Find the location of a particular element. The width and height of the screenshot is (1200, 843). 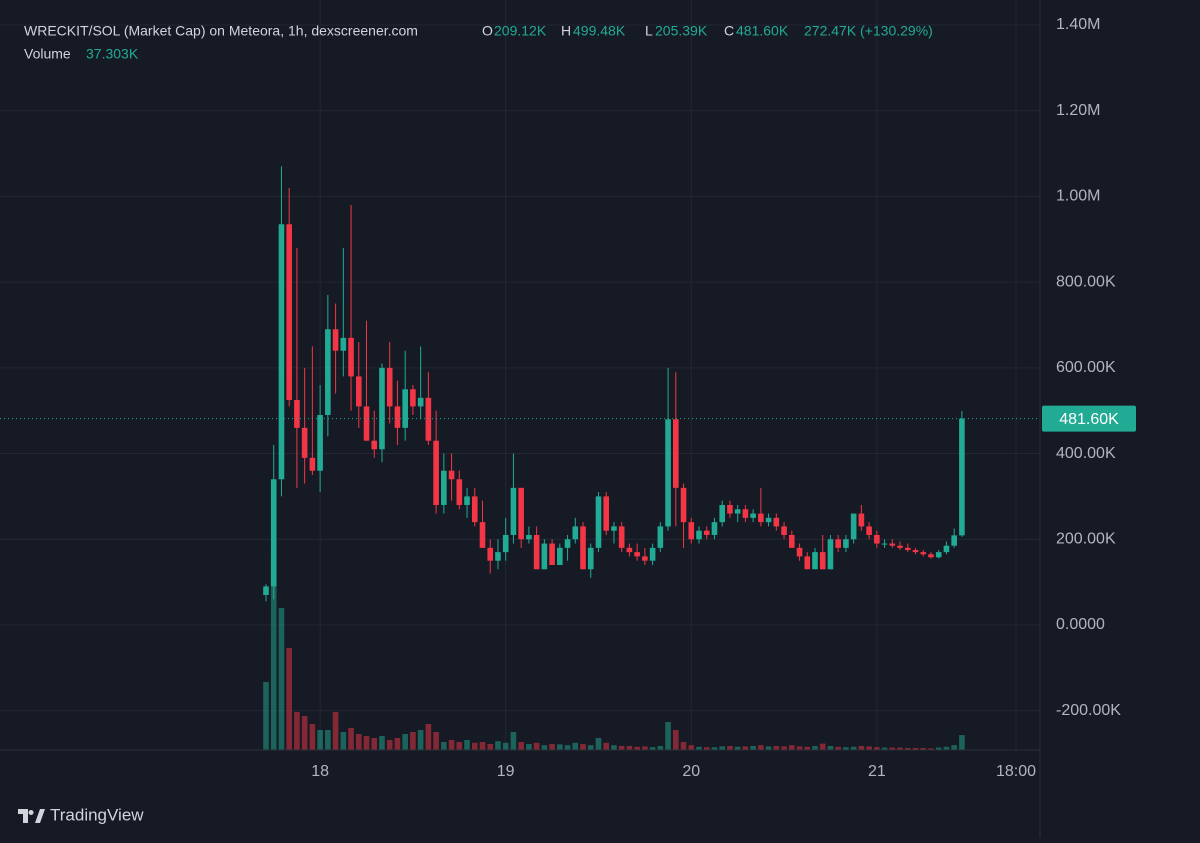

x-tick-label: 20 is located at coordinates (691, 771).